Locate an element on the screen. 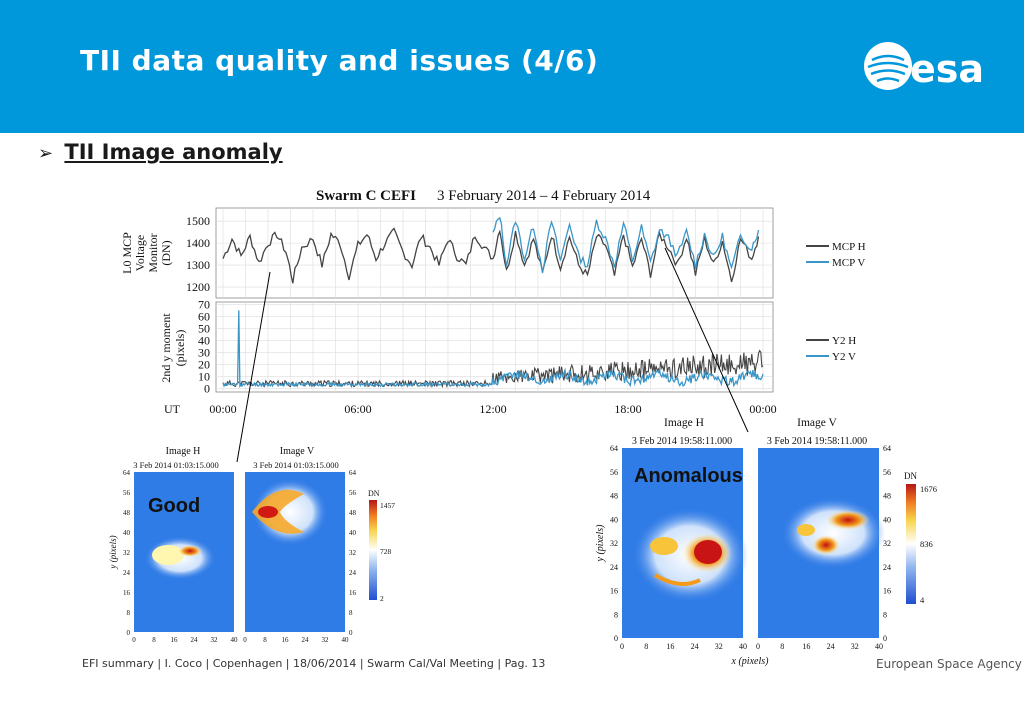  chart-title-bold: Swarm C CEFI is located at coordinates (366, 196).